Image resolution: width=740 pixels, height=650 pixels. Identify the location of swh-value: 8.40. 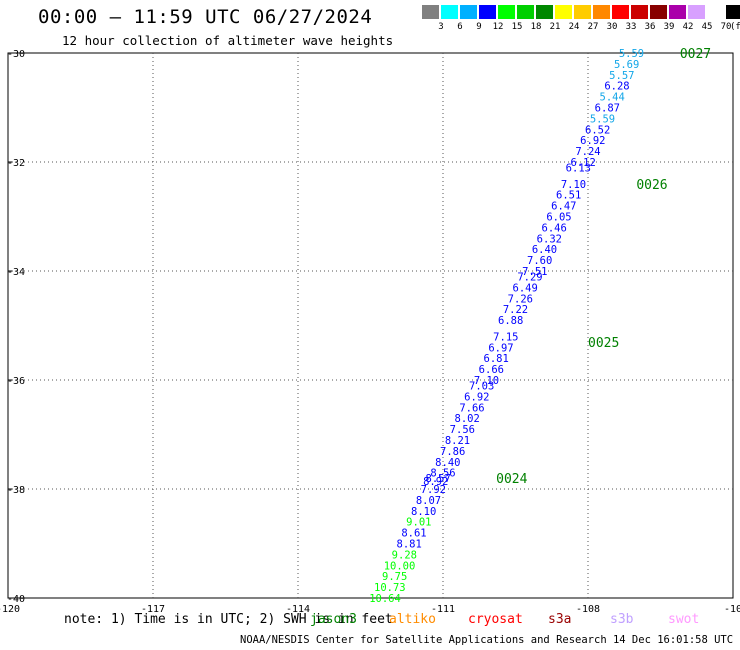
(447, 463).